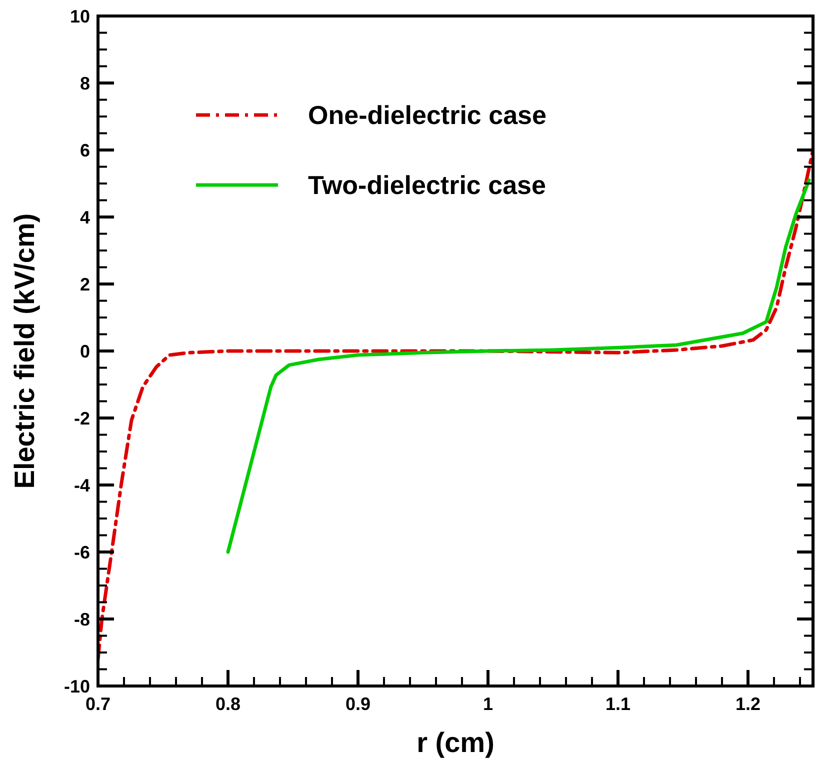  Describe the element at coordinates (85, 284) in the screenshot. I see `y-tick-label: 2` at that location.